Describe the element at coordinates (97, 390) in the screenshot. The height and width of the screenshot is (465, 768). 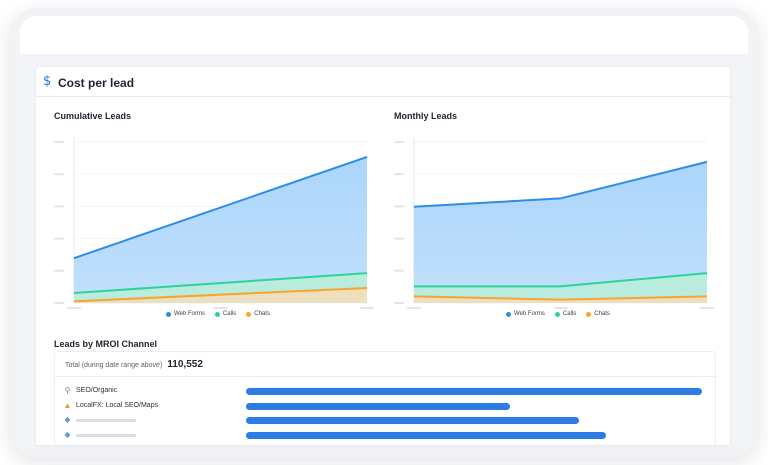
I see `channel-label: SEO/Organic` at that location.